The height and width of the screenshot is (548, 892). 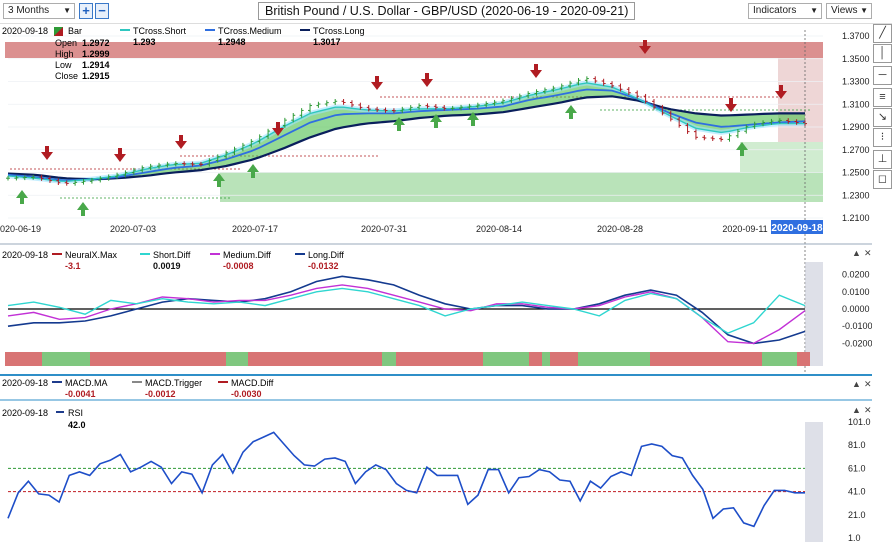 What do you see at coordinates (856, 275) in the screenshot?
I see `y-tick-label: 0.0200` at bounding box center [856, 275].